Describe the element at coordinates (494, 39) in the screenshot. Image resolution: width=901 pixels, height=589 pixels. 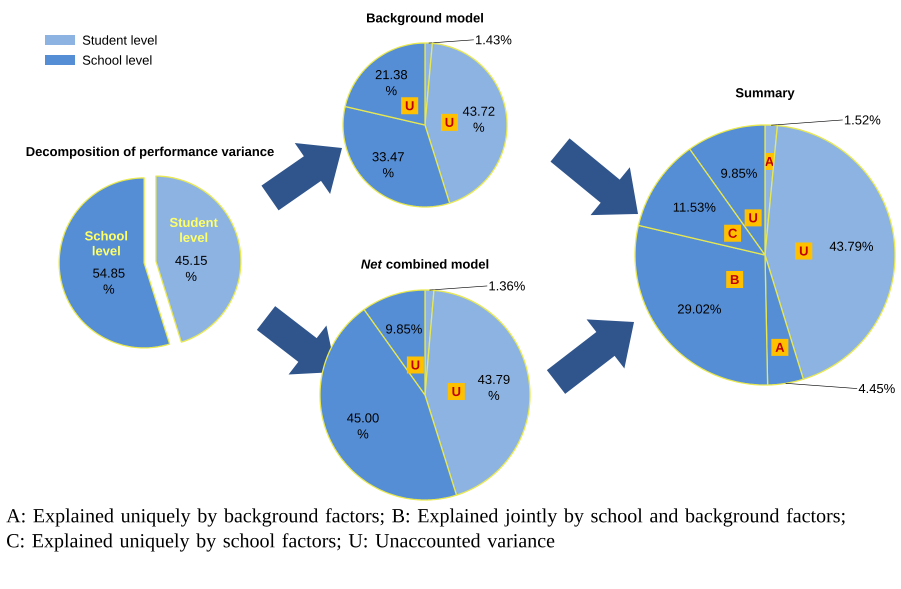
I see `data-label: 1.43%` at that location.